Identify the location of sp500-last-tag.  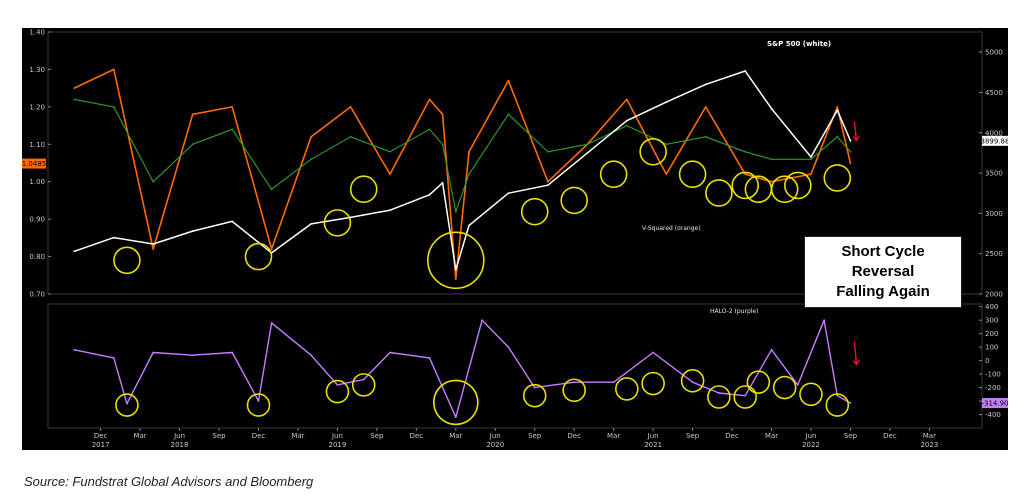
(995, 140).